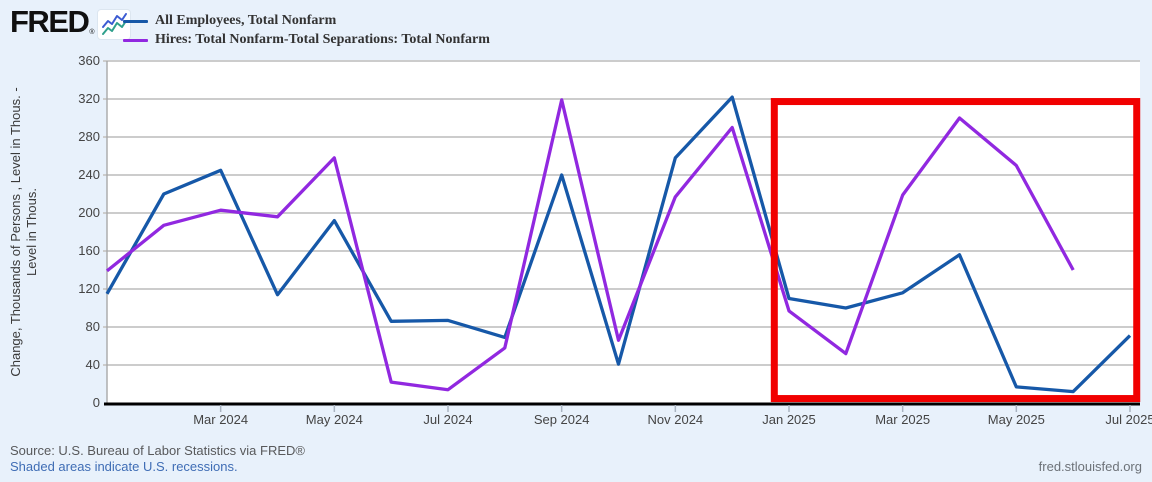 The image size is (1152, 482). Describe the element at coordinates (89, 60) in the screenshot. I see `y-tick-label-360: 360` at that location.